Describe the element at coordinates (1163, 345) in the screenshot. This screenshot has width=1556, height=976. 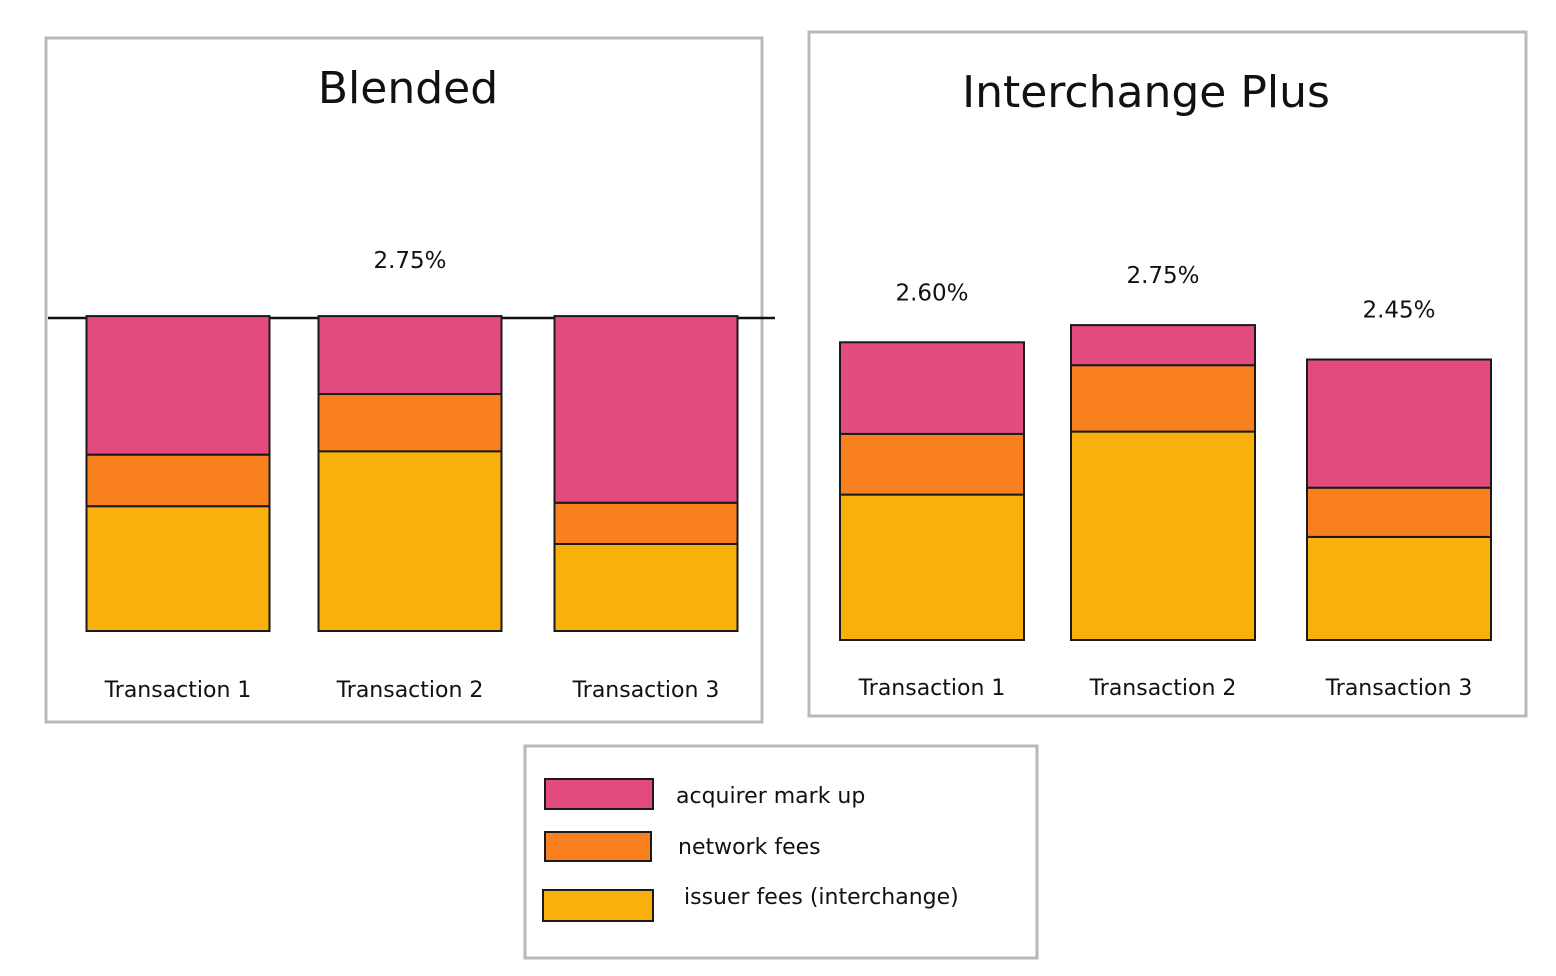
I see `interchange-plus-bar-2-acquirer-mark-up` at that location.